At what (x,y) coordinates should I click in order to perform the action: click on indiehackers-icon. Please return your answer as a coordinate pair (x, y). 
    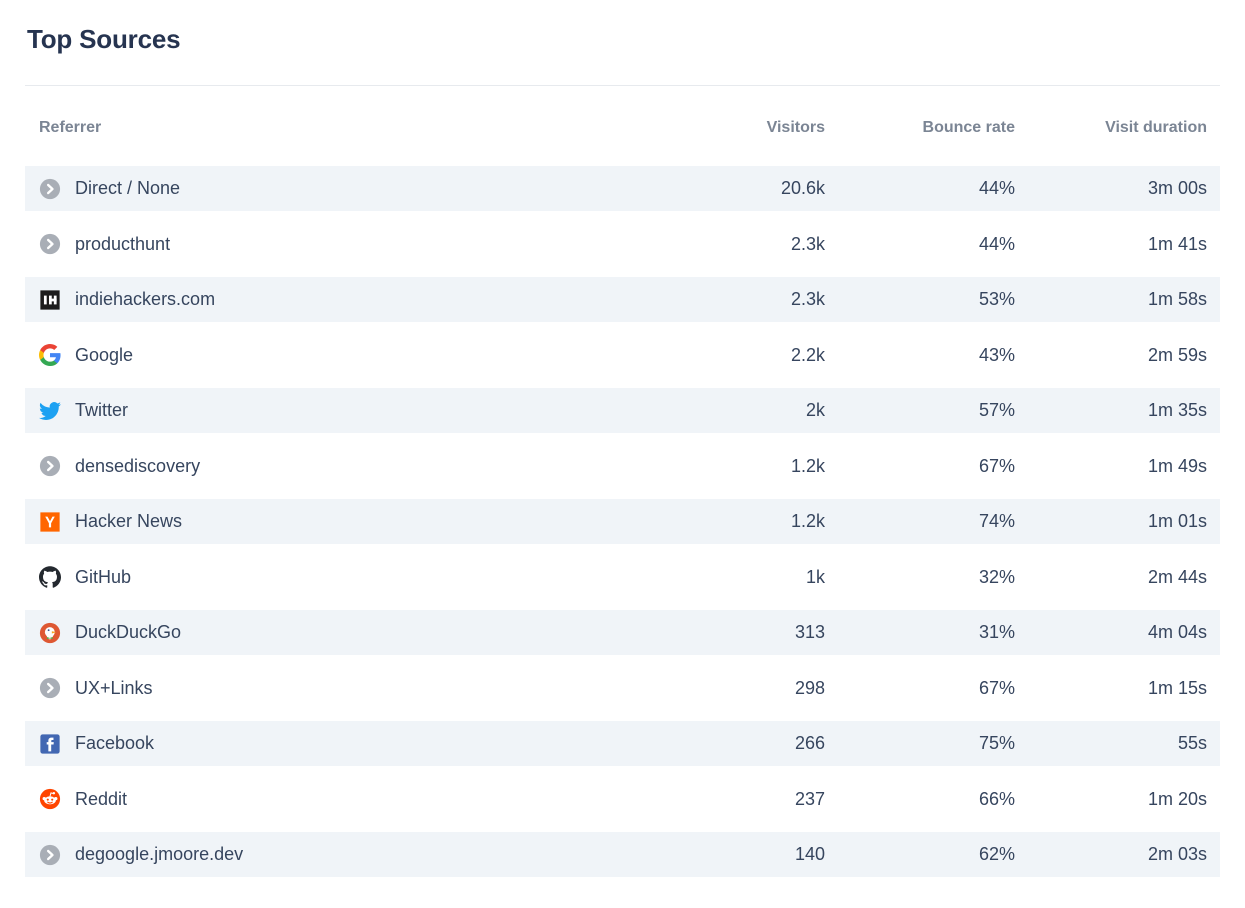
    Looking at the image, I should click on (50, 300).